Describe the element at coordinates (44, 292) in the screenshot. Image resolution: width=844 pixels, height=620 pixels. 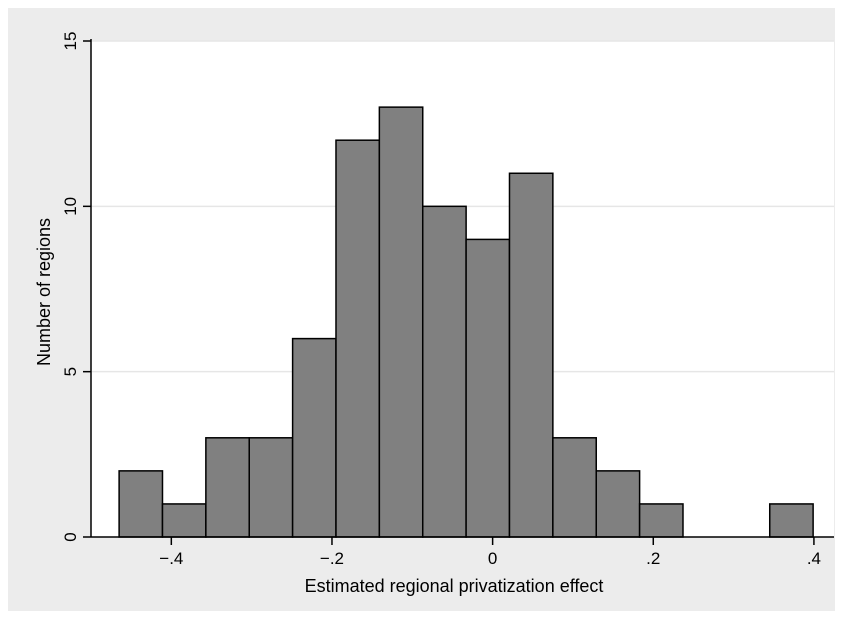
I see `y-axis-title: Number of regions` at that location.